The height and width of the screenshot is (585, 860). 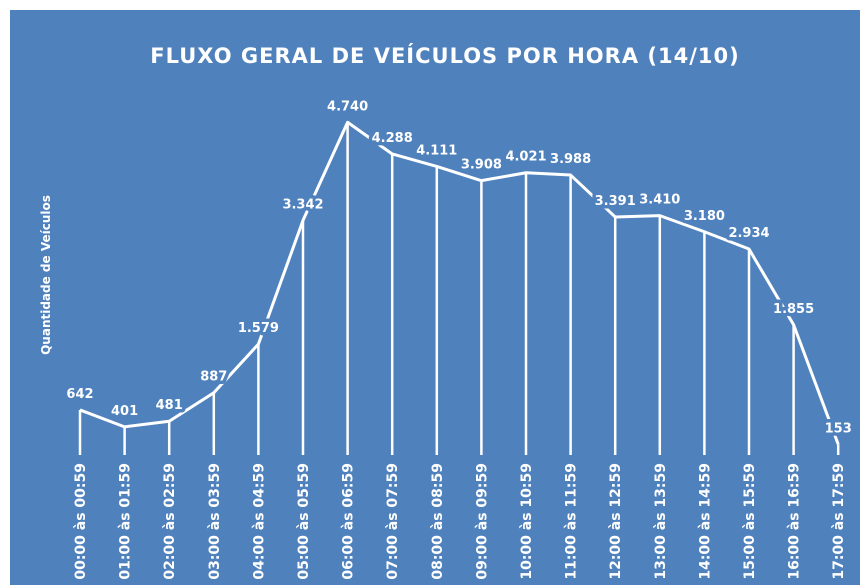 I want to click on x-tick-label: 02:00 às 02:59, so click(x=170, y=521).